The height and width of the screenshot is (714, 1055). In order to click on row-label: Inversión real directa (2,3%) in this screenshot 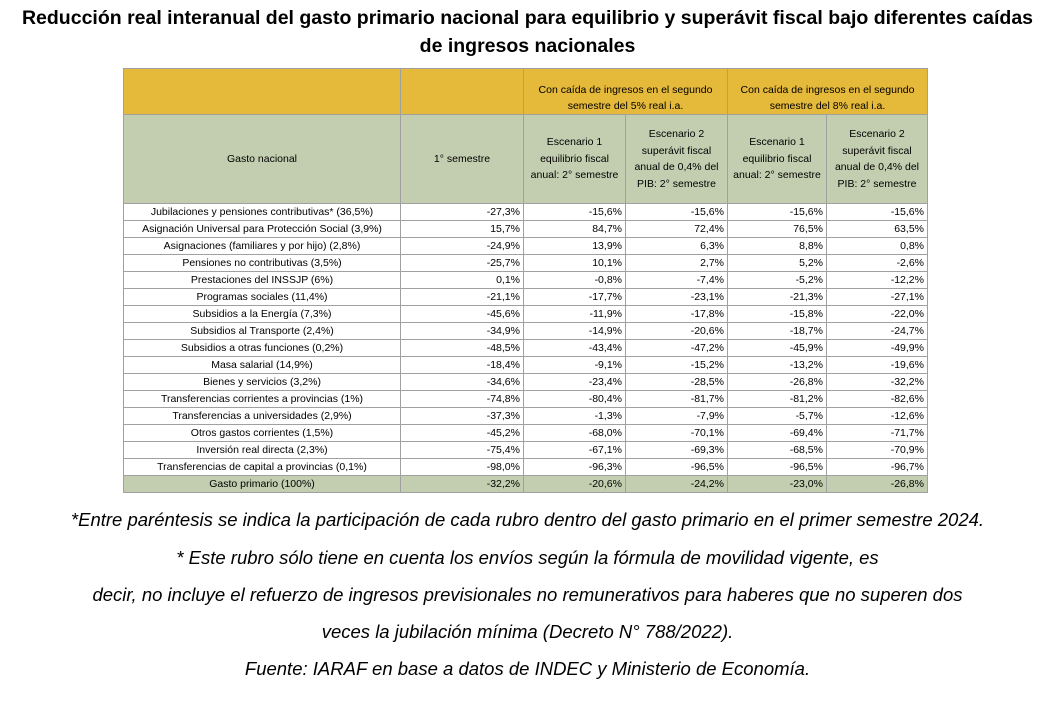, I will do `click(262, 450)`.